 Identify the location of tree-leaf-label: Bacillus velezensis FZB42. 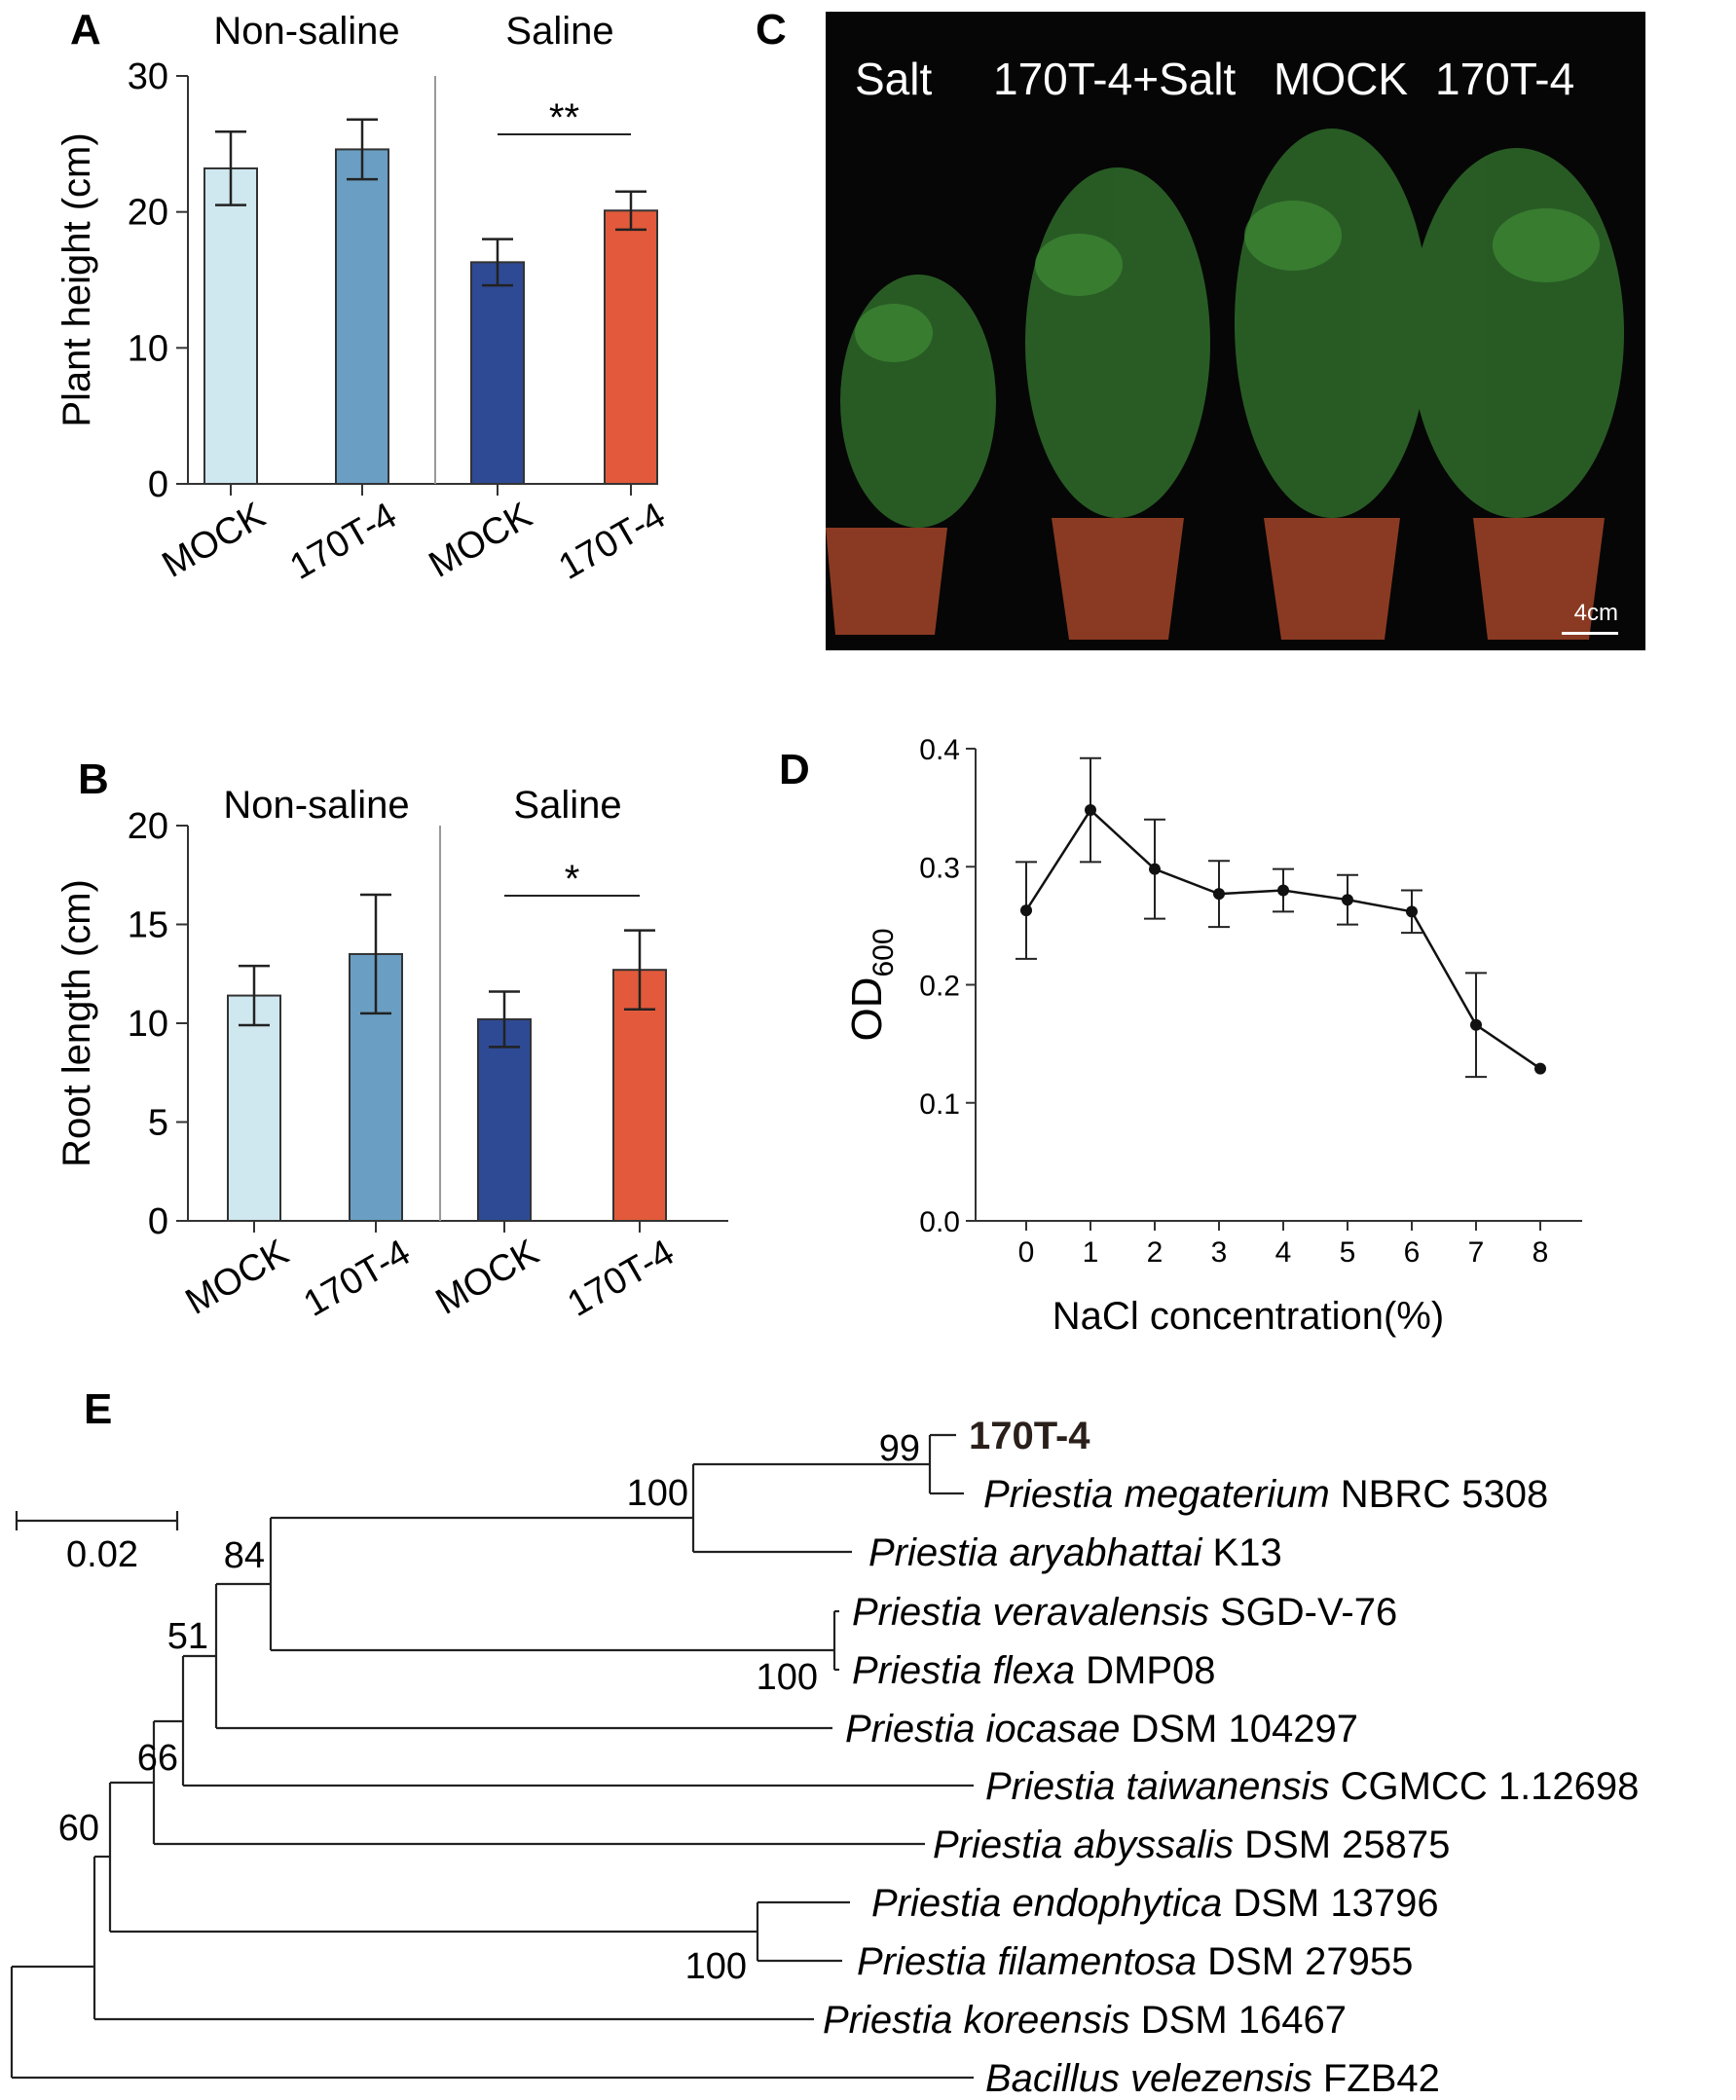
(1212, 2078).